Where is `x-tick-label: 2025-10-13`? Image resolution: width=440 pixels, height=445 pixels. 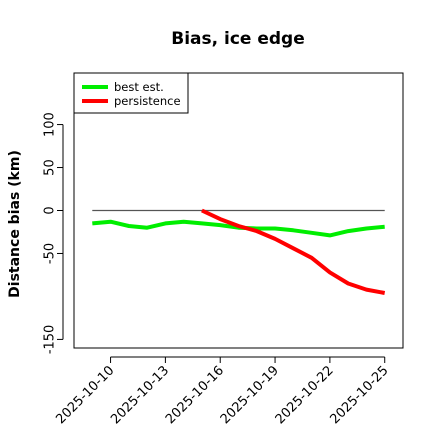 x-tick-label: 2025-10-13 is located at coordinates (140, 395).